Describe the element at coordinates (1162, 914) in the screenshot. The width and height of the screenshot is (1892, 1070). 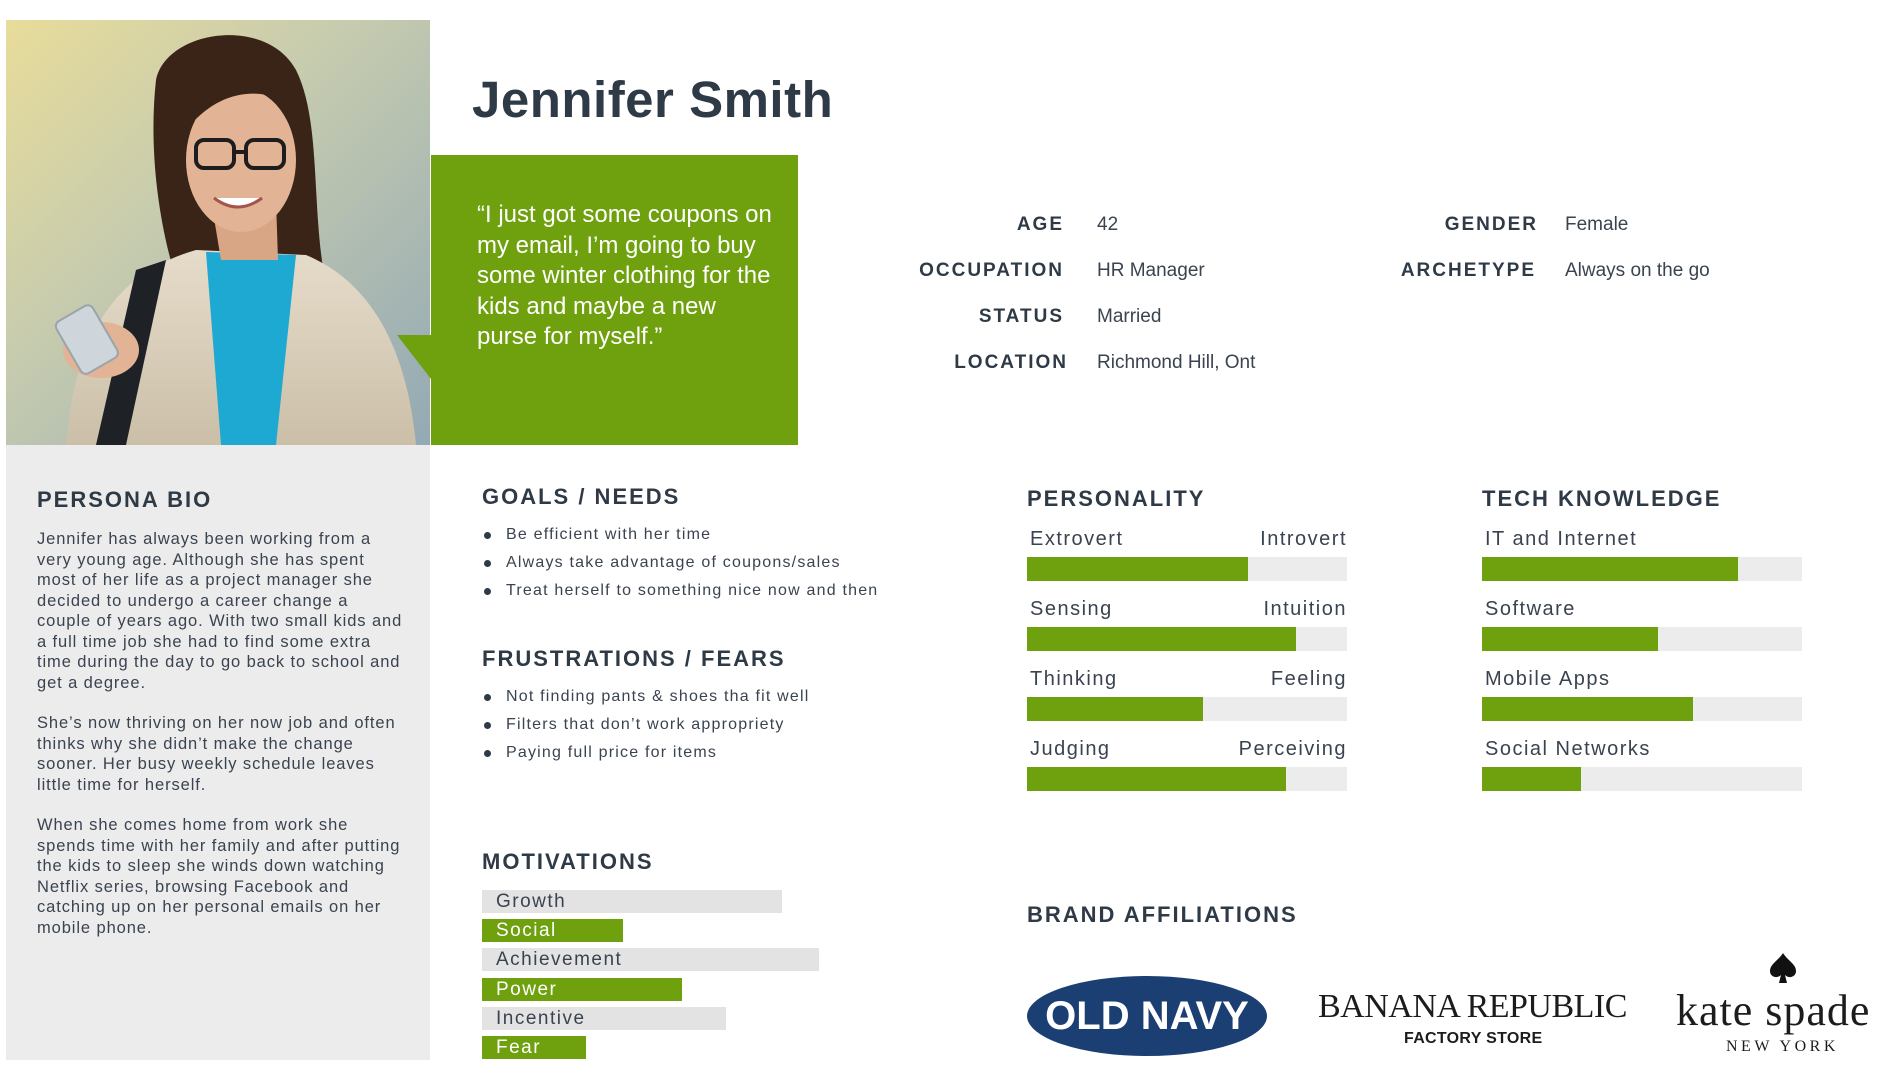
I see `brand-affiliations-title: BRAND AFFILIATIONS` at that location.